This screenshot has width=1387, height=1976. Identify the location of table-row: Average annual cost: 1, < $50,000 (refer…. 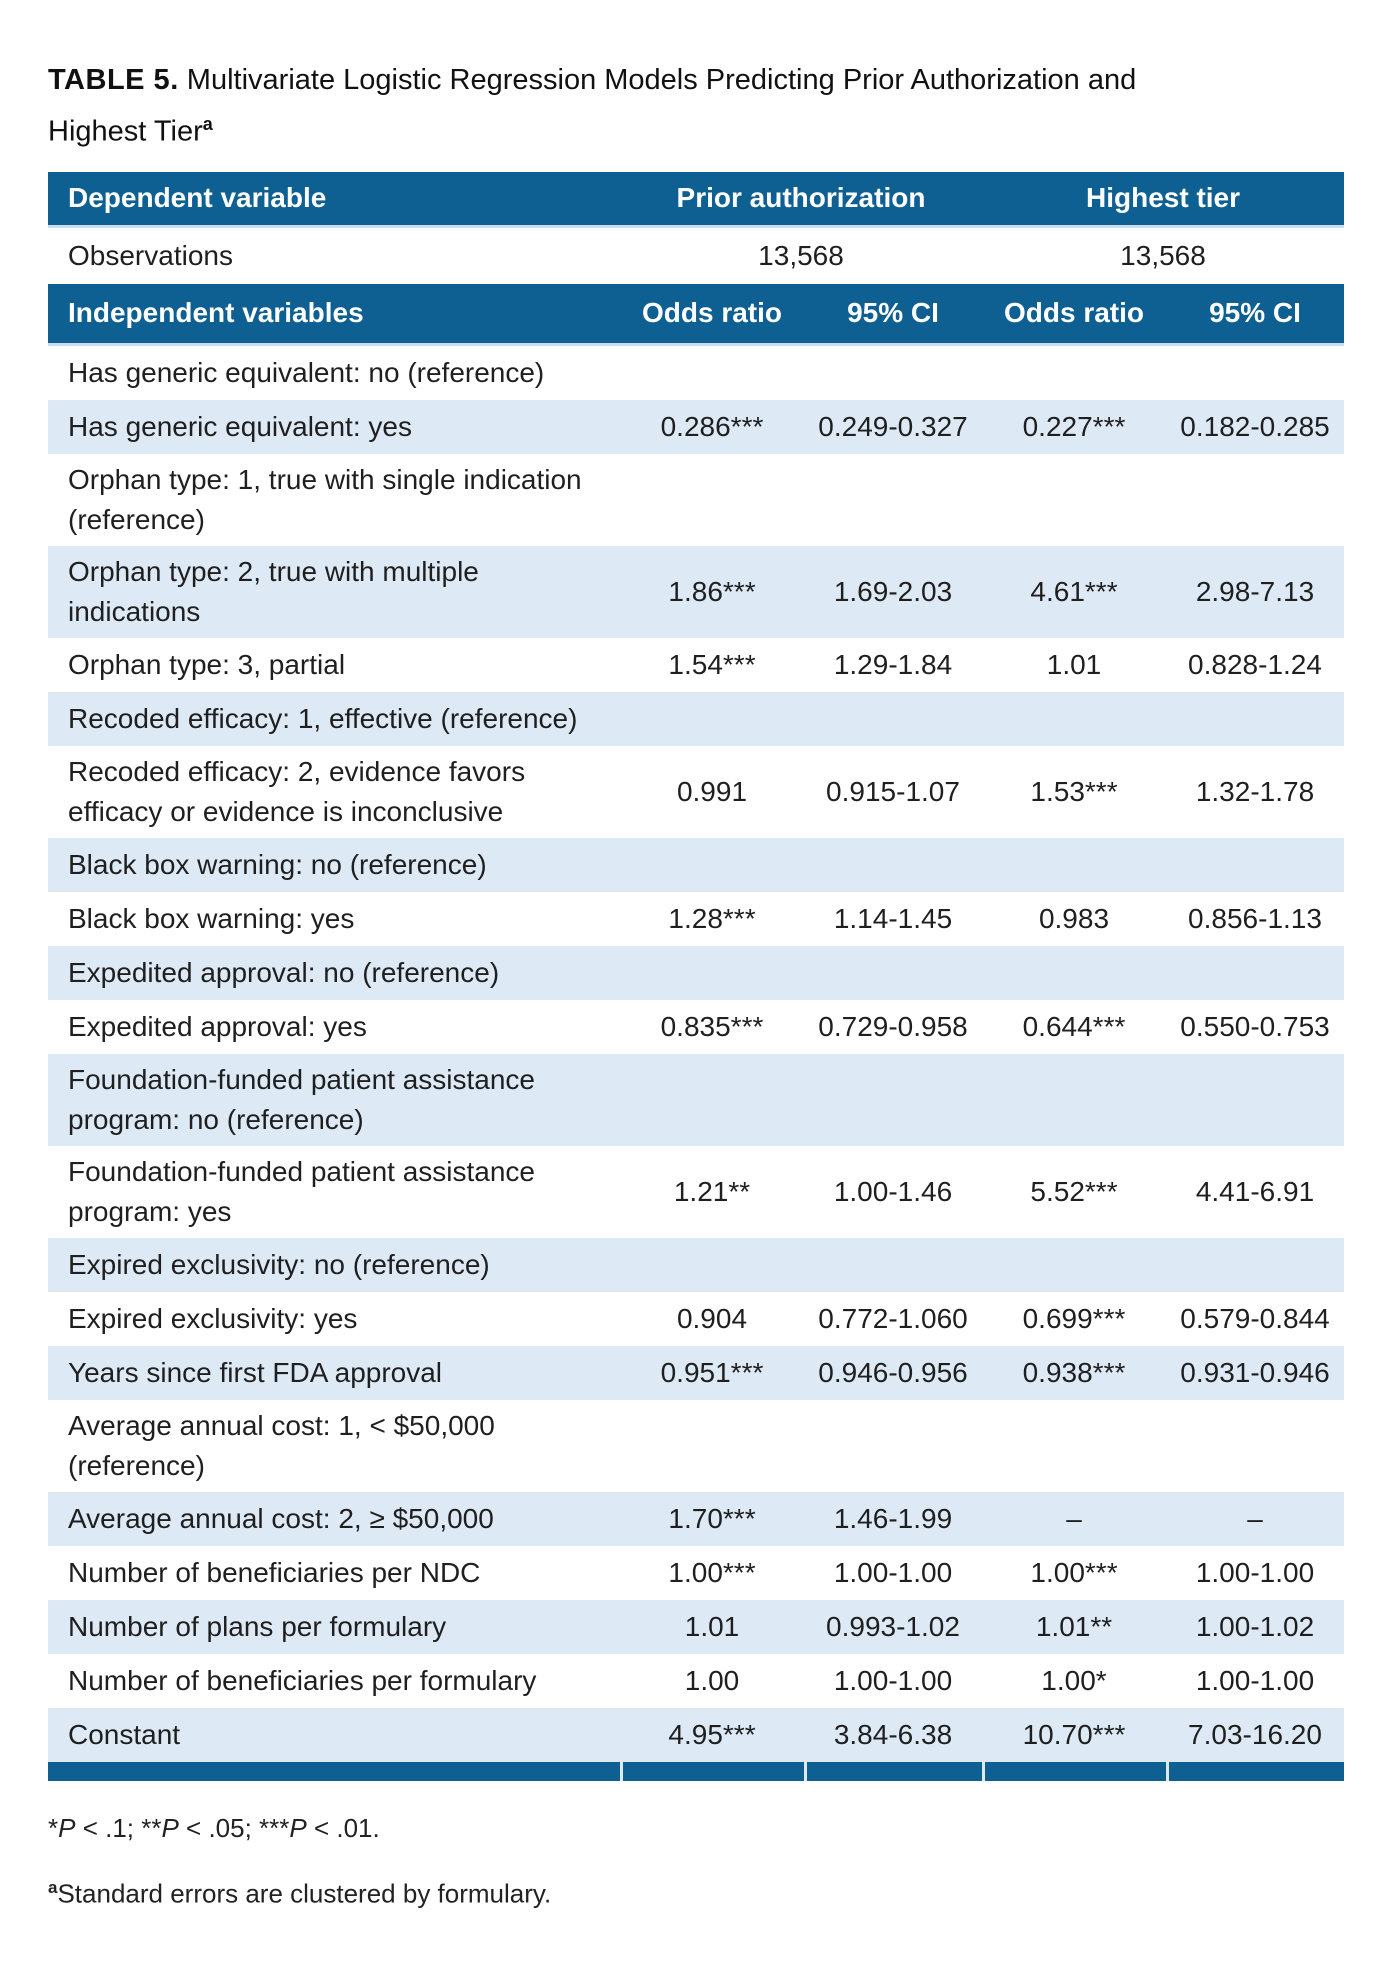
(696, 1445).